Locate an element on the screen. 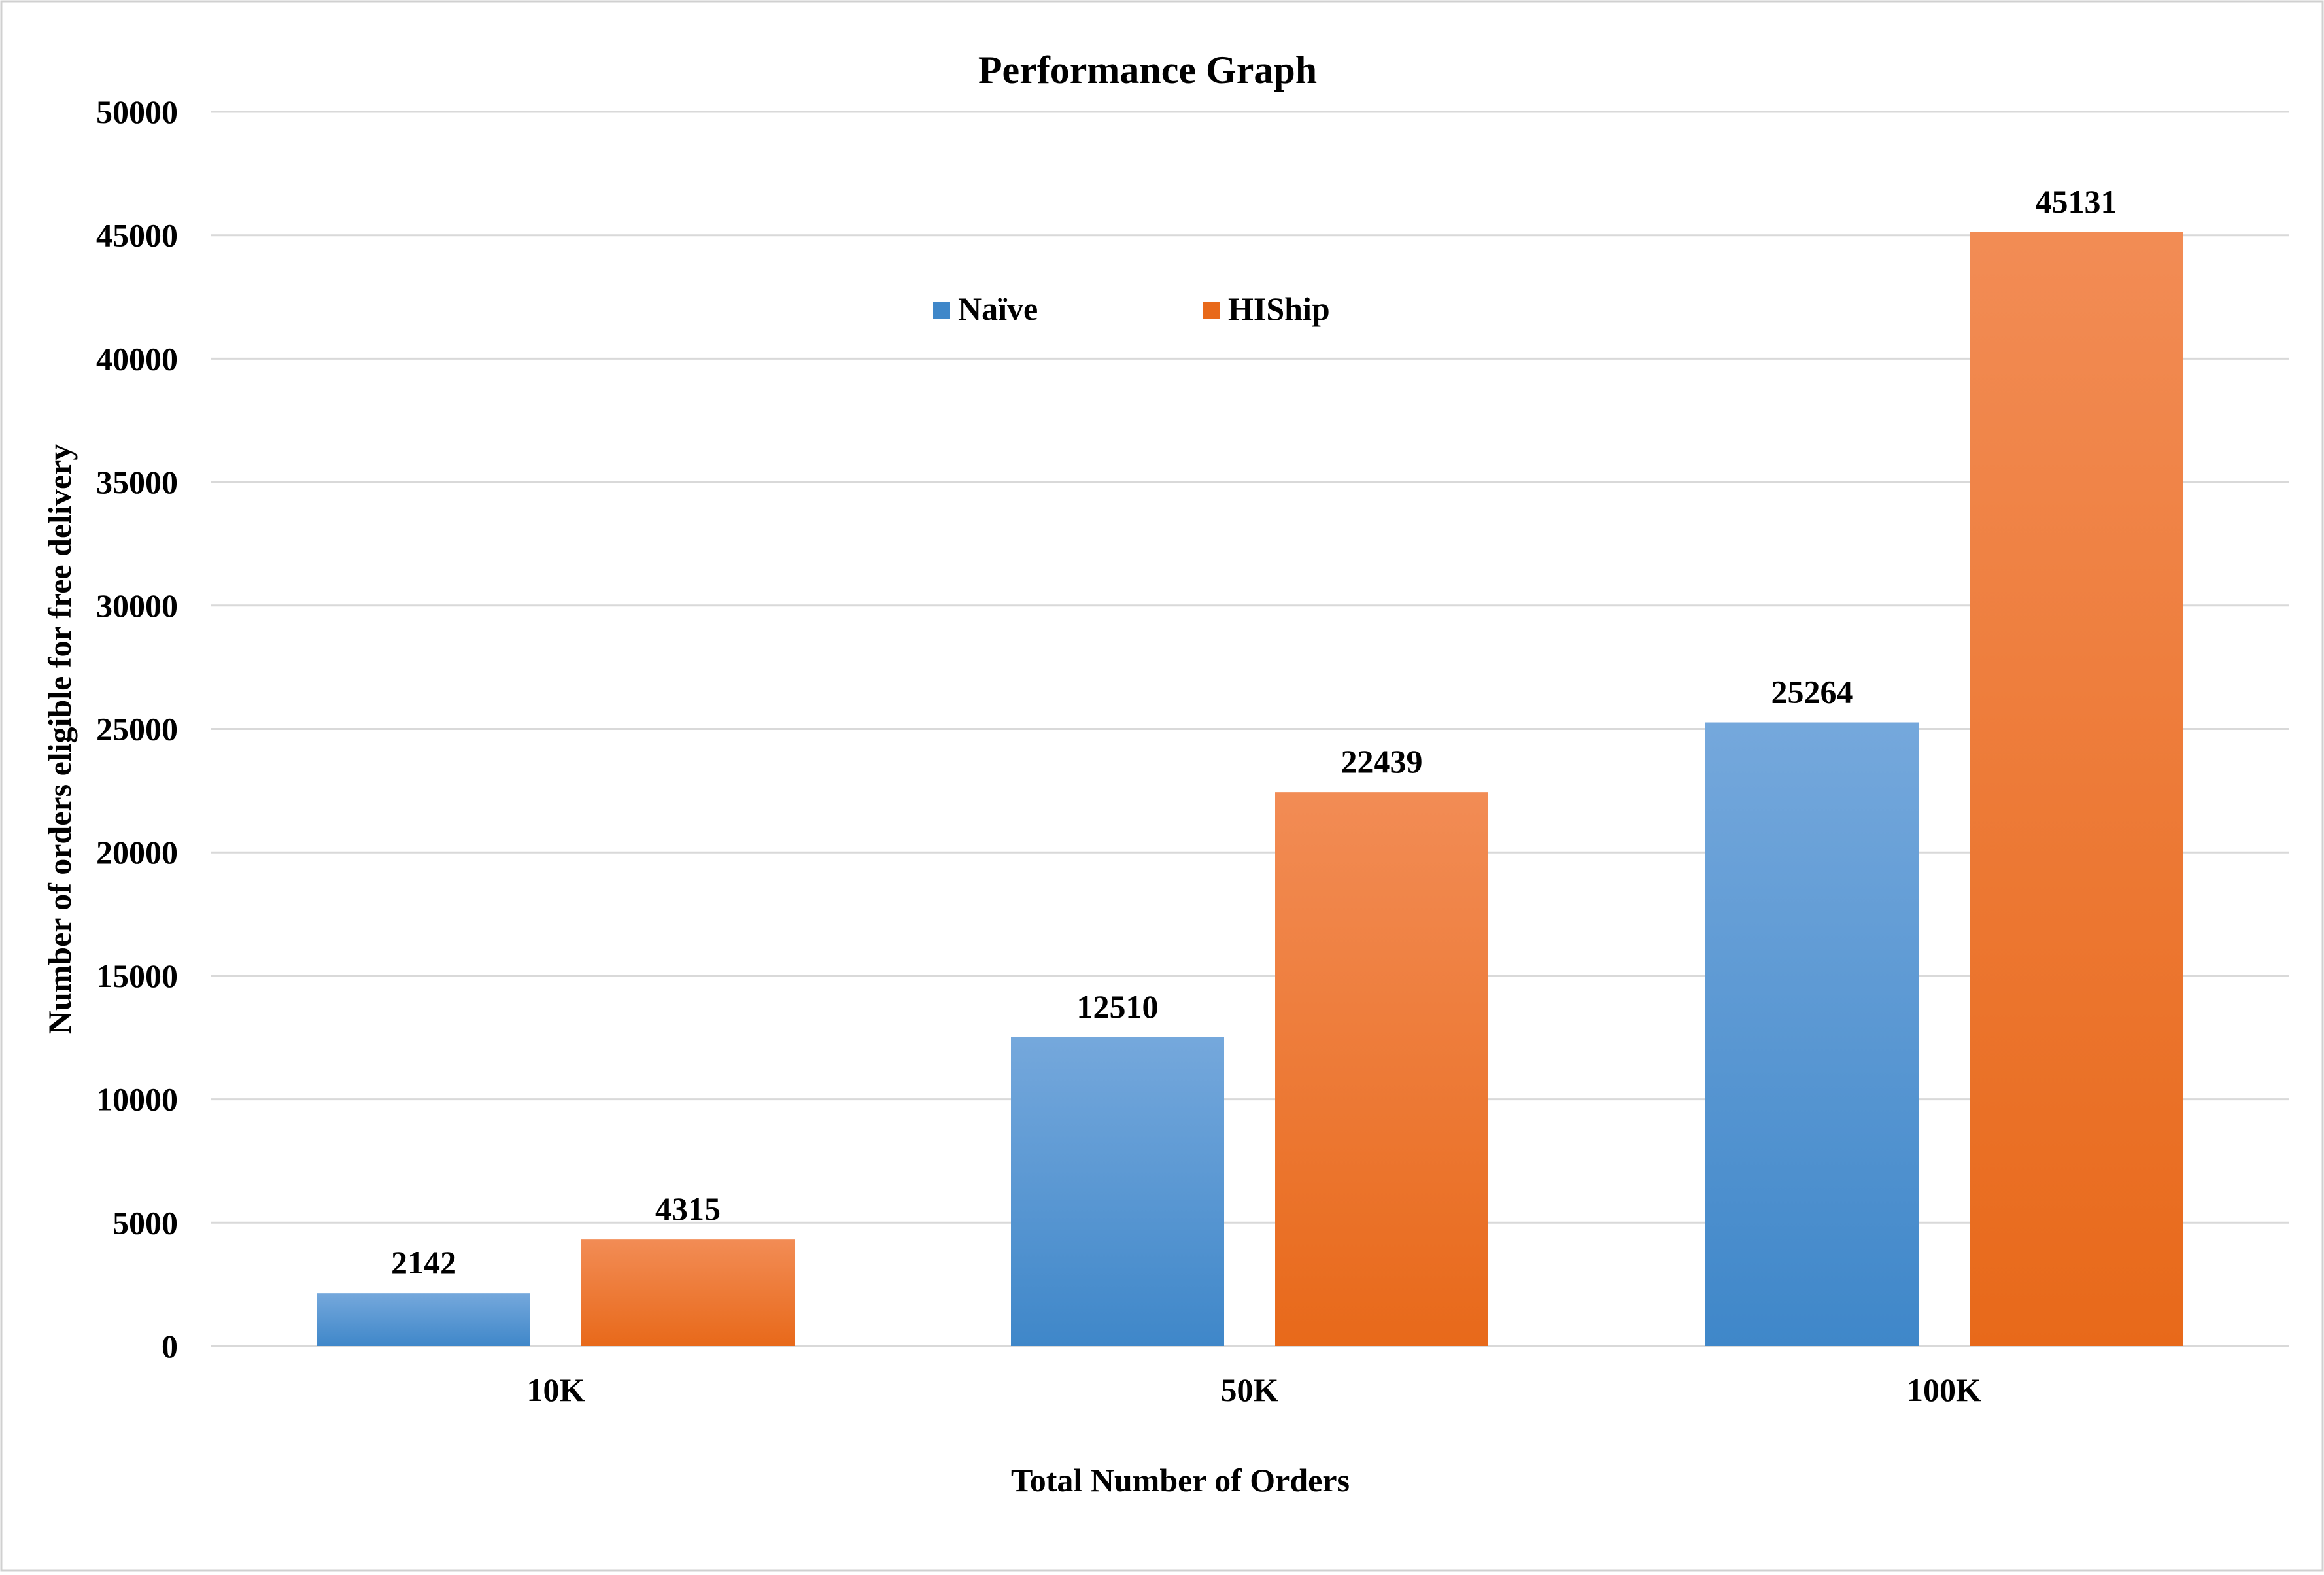 The image size is (2324, 1575). data-label-naive-50k: 12510 is located at coordinates (1118, 1007).